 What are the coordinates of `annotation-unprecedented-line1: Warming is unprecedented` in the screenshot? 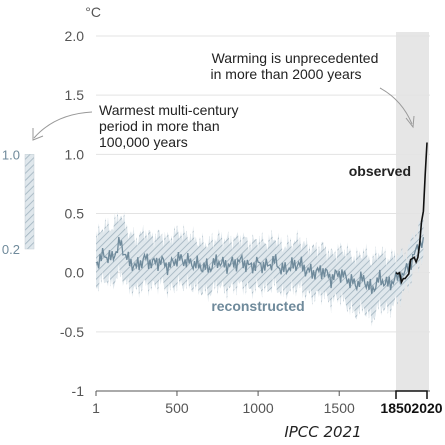 It's located at (295, 58).